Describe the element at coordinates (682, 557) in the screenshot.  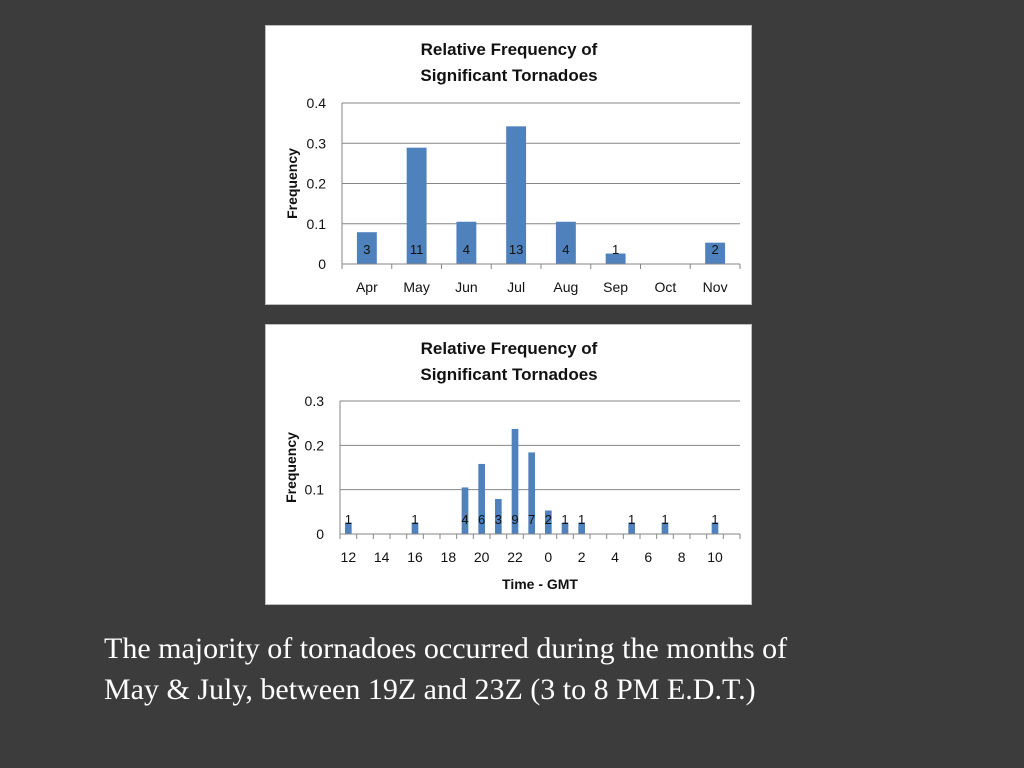
I see `x-tick-label: 8` at that location.